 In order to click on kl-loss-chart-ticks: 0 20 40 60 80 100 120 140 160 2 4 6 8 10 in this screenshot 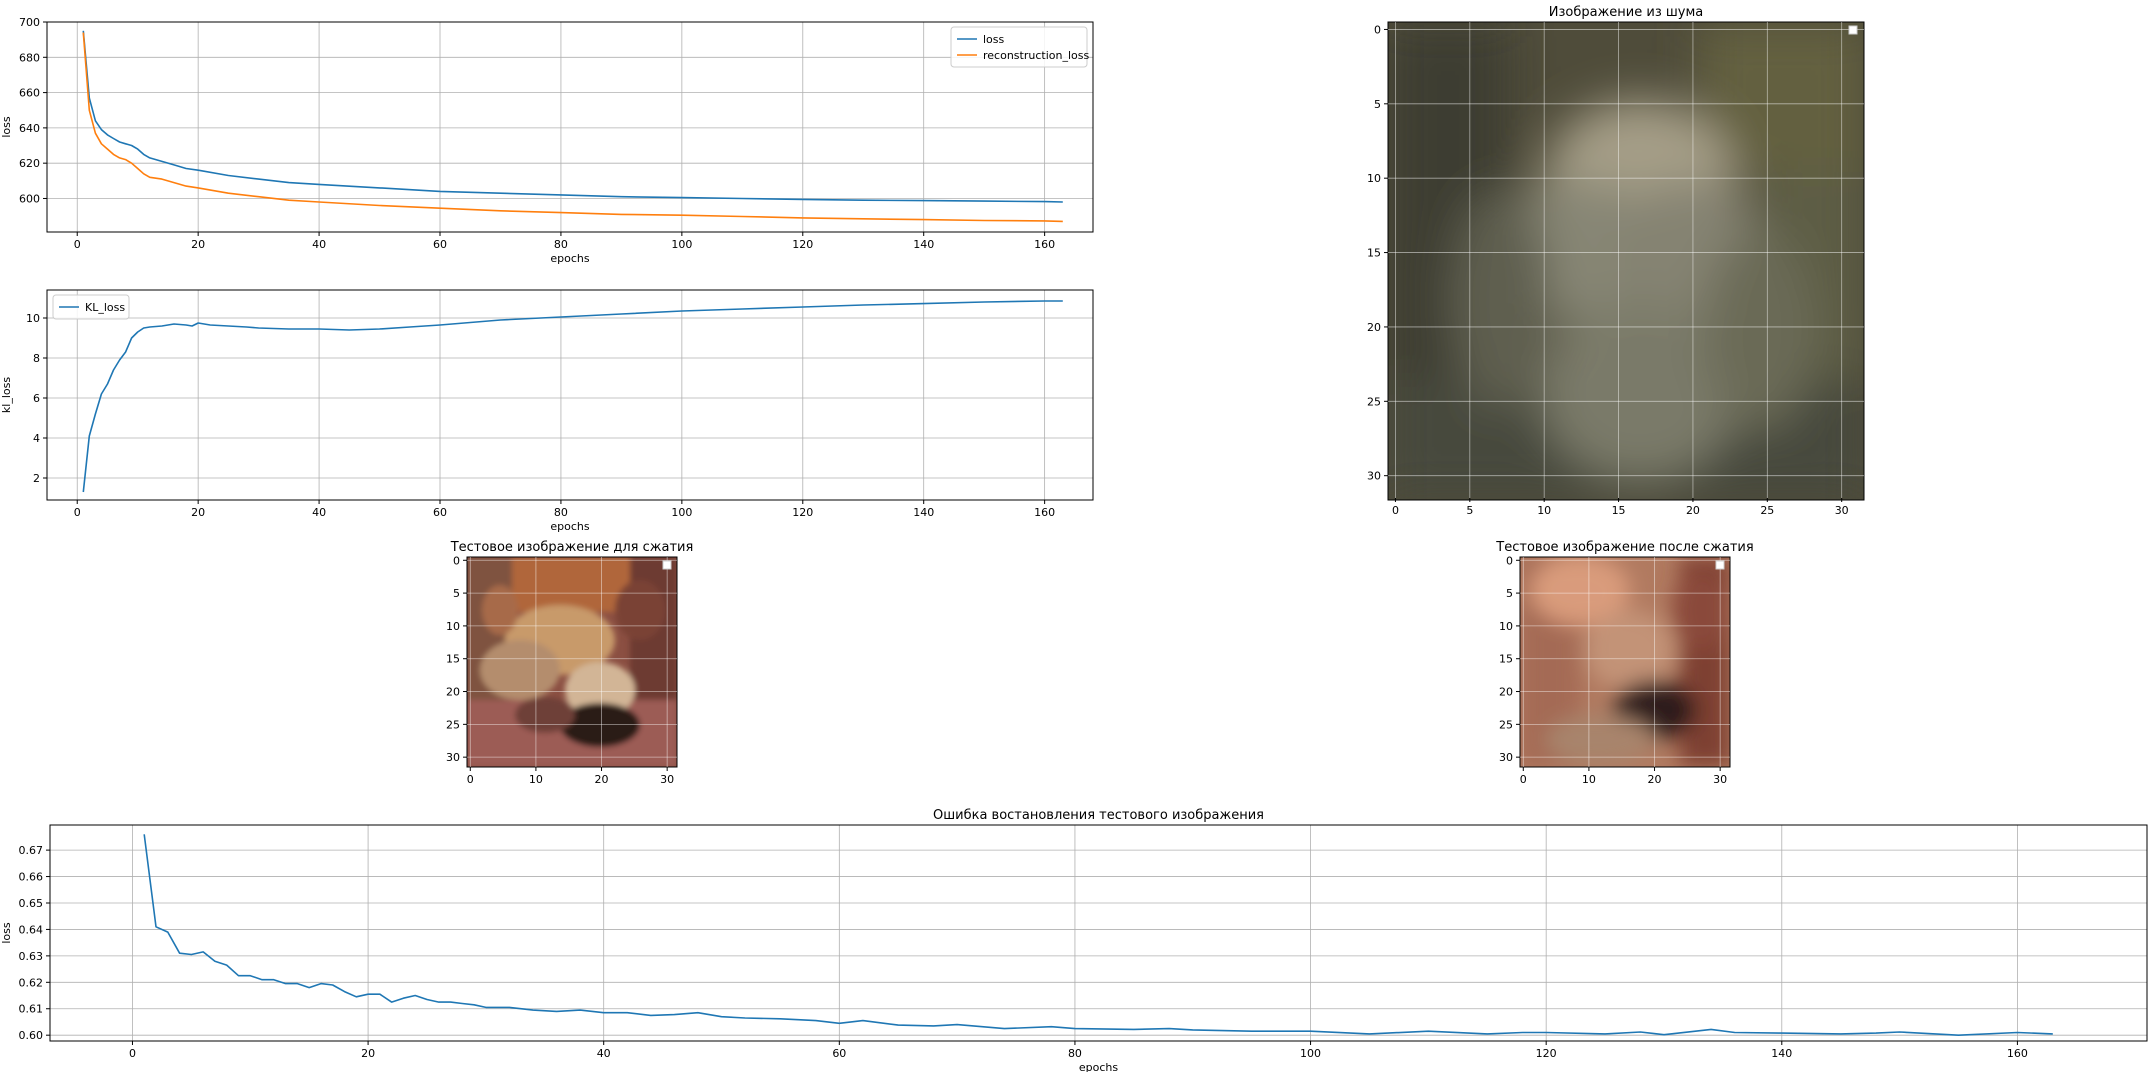, I will do `click(540, 415)`.